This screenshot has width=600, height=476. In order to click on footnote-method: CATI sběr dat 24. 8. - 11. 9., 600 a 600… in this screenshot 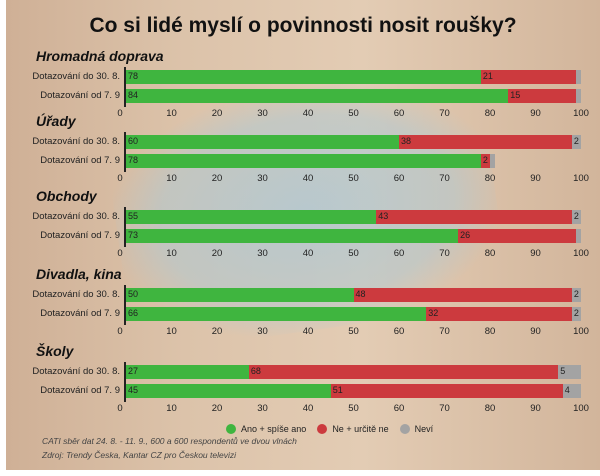, I will do `click(169, 441)`.